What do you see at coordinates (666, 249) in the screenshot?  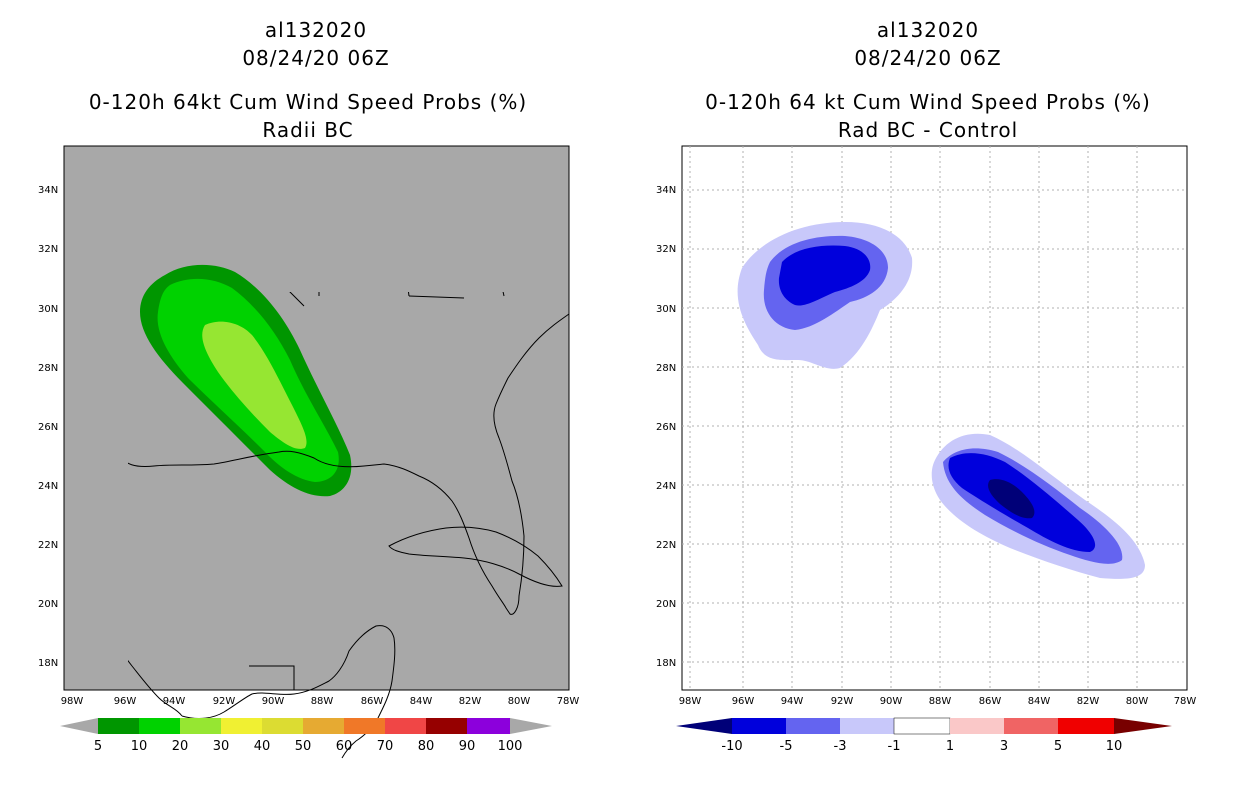 I see `right-lat-32n: 32N` at bounding box center [666, 249].